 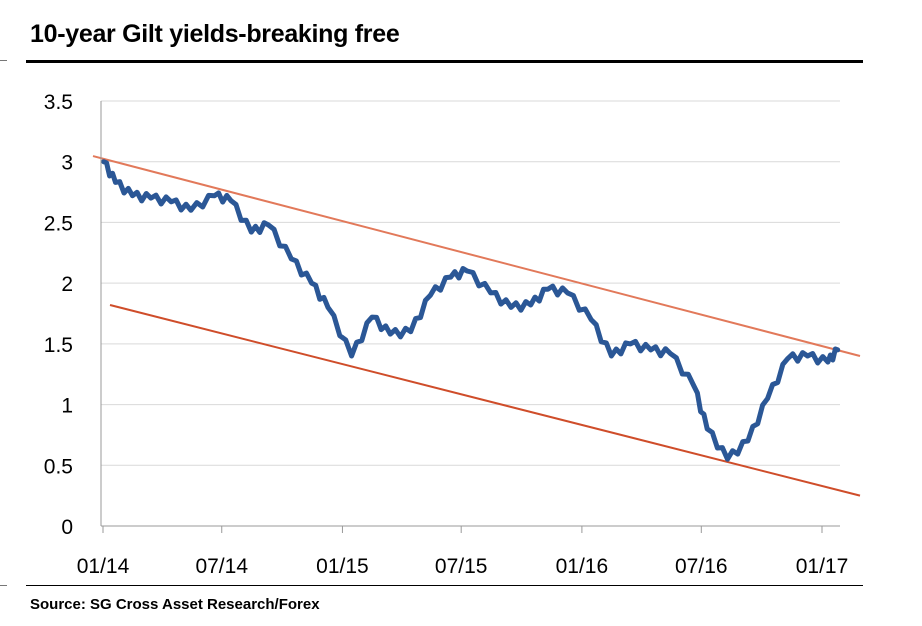 I want to click on x-tick-labels: 01/14 07/14 01/15 07/15 01/16 07/16 01/17, so click(x=463, y=566).